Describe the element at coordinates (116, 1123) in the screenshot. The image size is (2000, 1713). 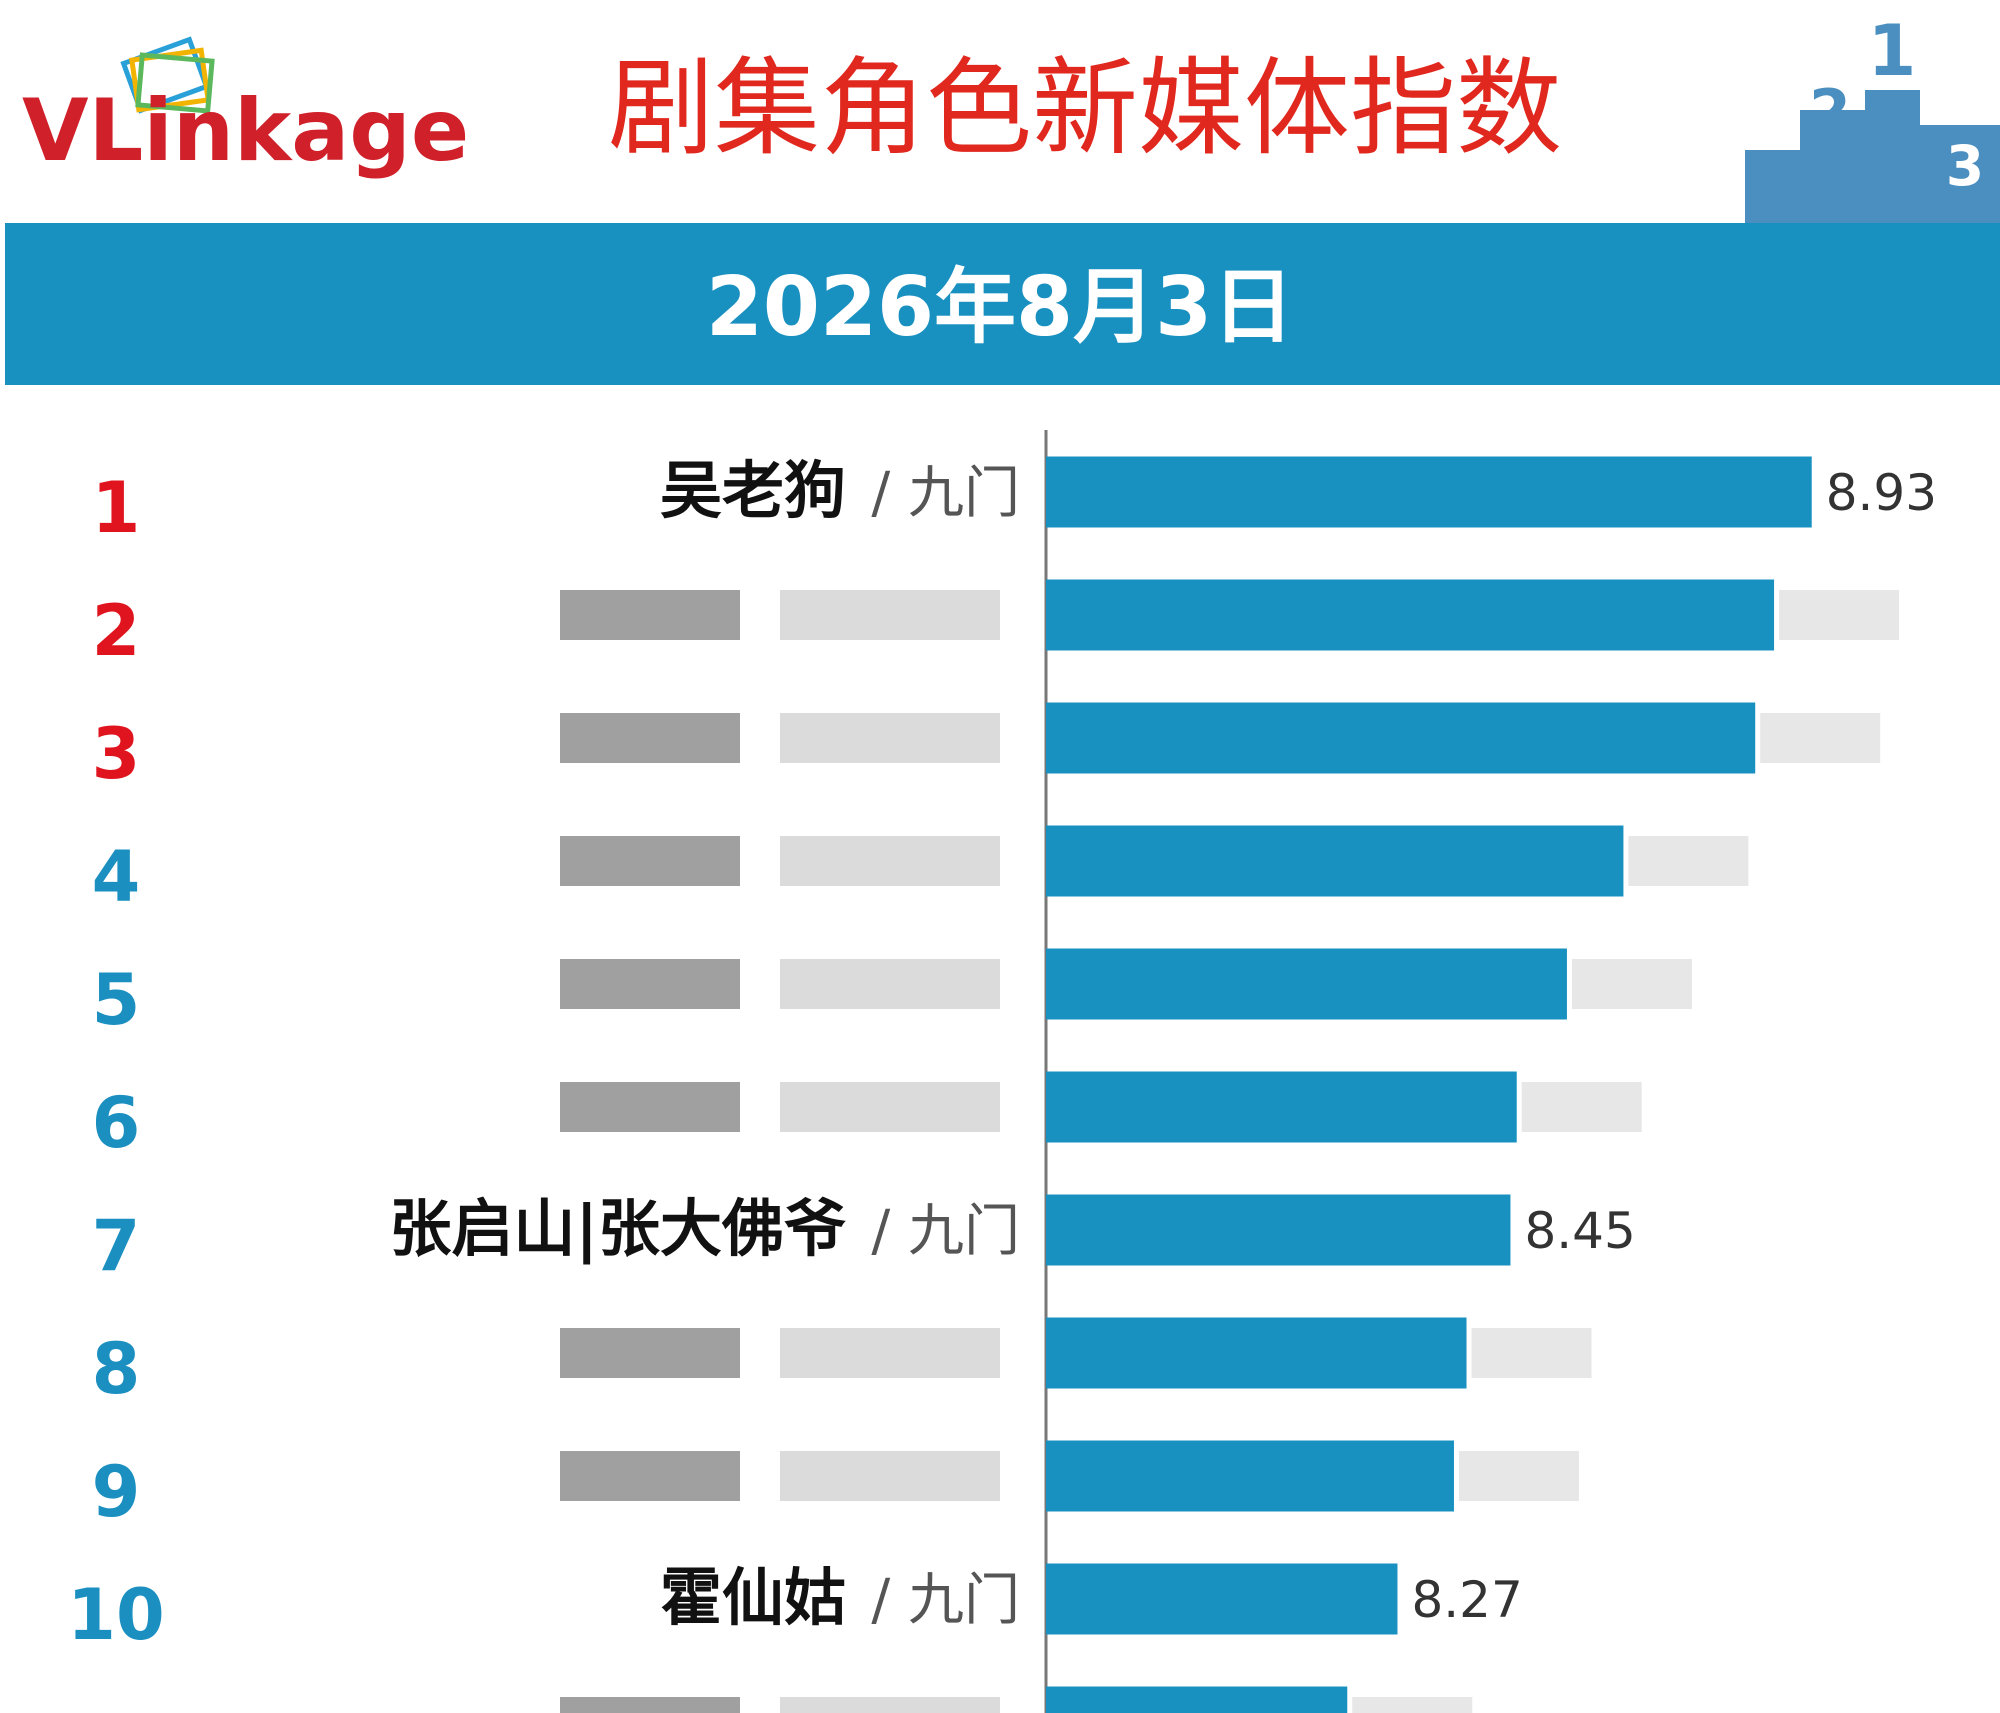
I see `rank-label: 6` at that location.